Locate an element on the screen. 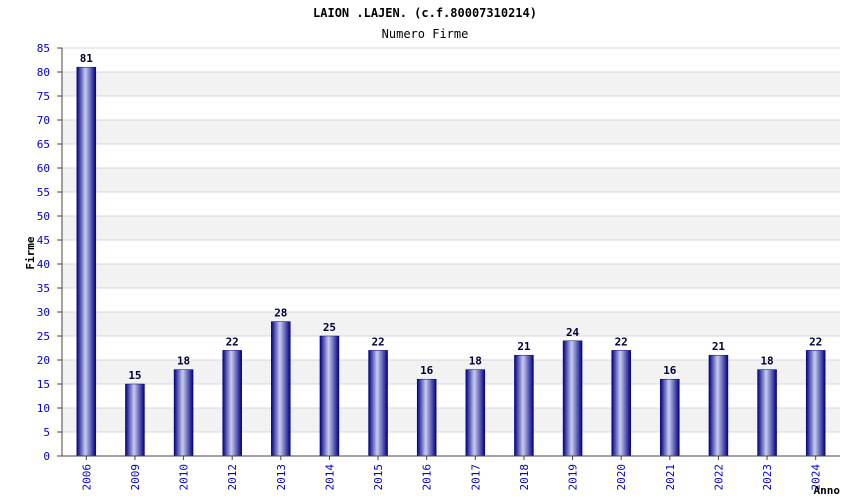 The image size is (850, 500). x-tick-label: 2024 is located at coordinates (816, 477).